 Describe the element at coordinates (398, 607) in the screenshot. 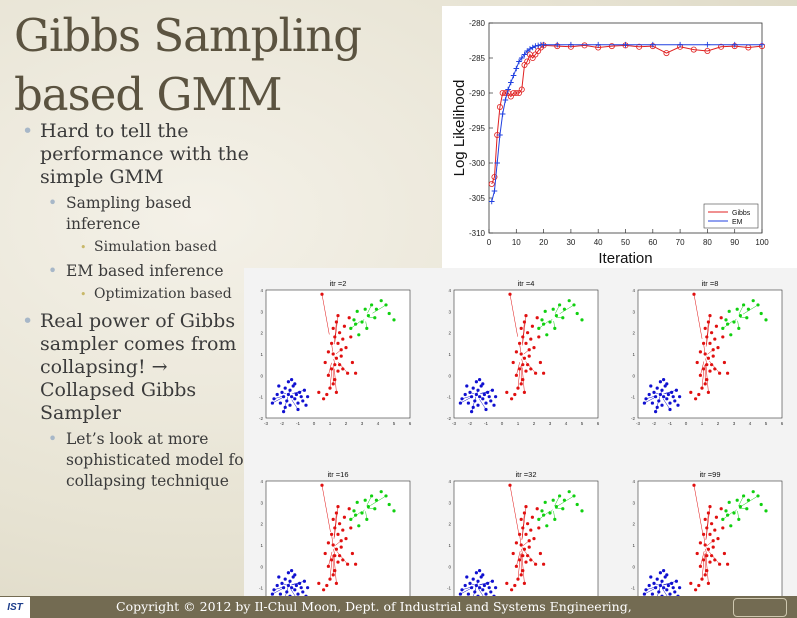

I see `footer-bar` at that location.